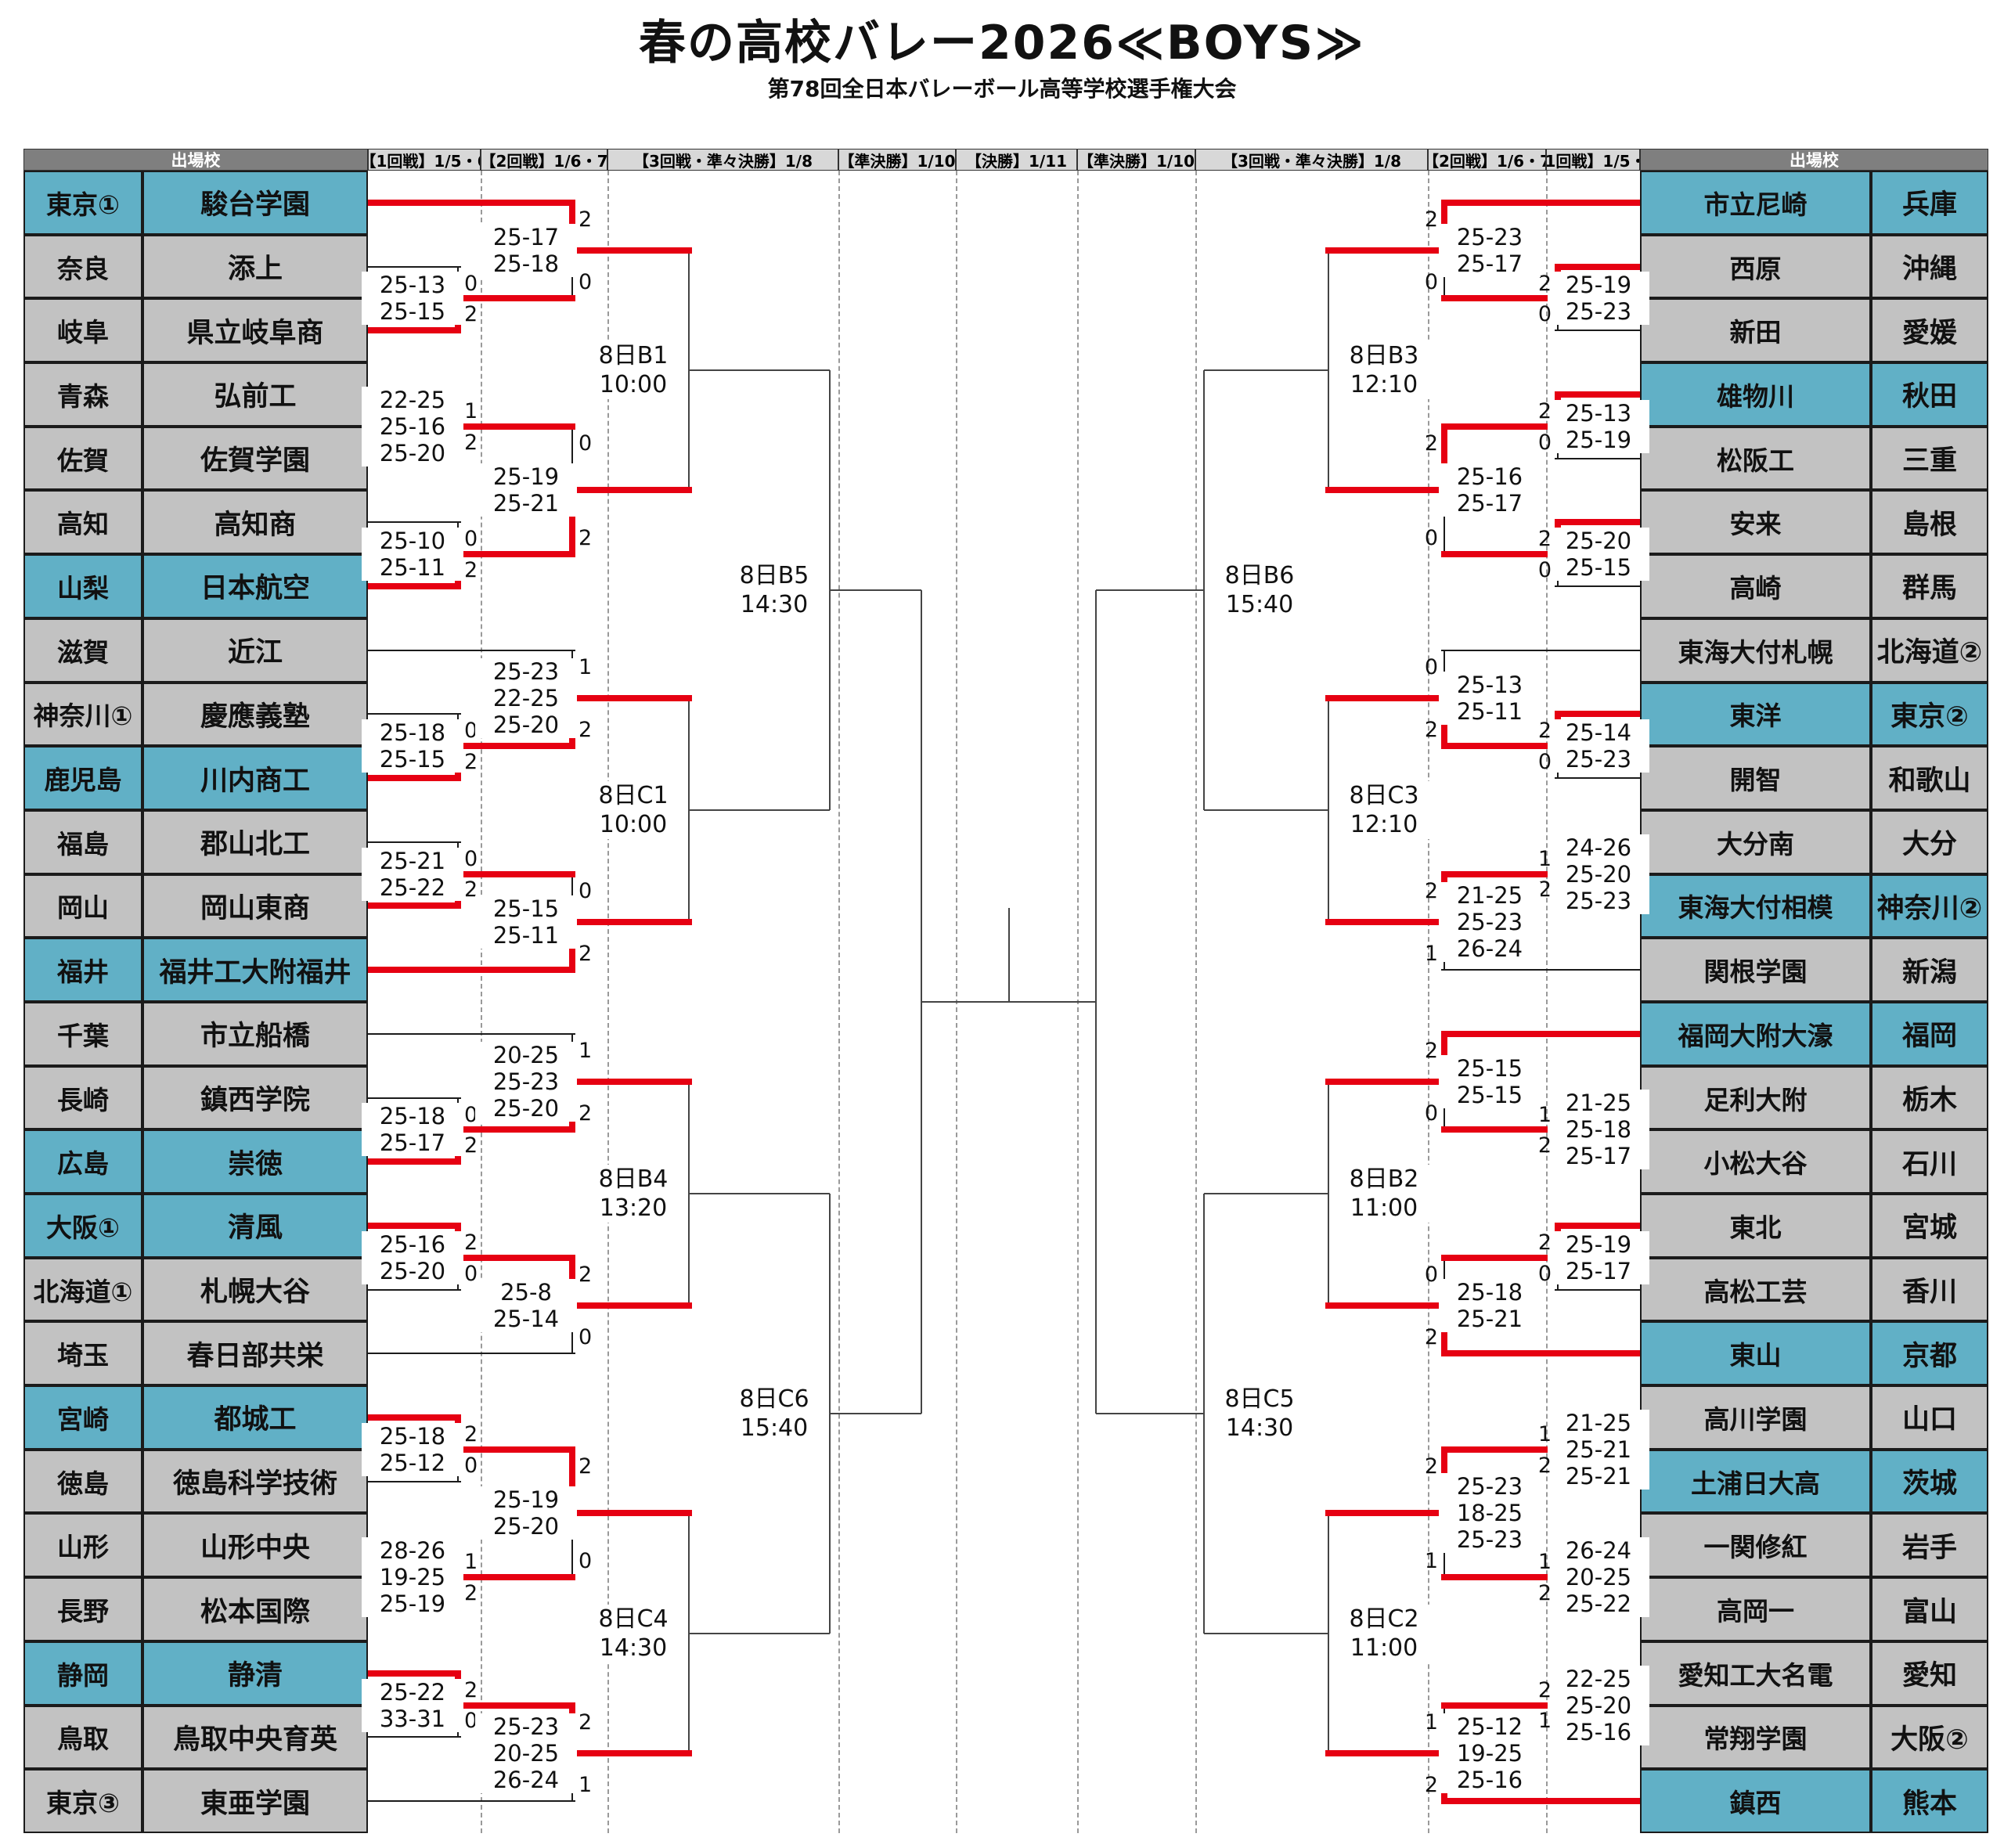  I want to click on team-school: 足利大附, so click(1756, 1097).